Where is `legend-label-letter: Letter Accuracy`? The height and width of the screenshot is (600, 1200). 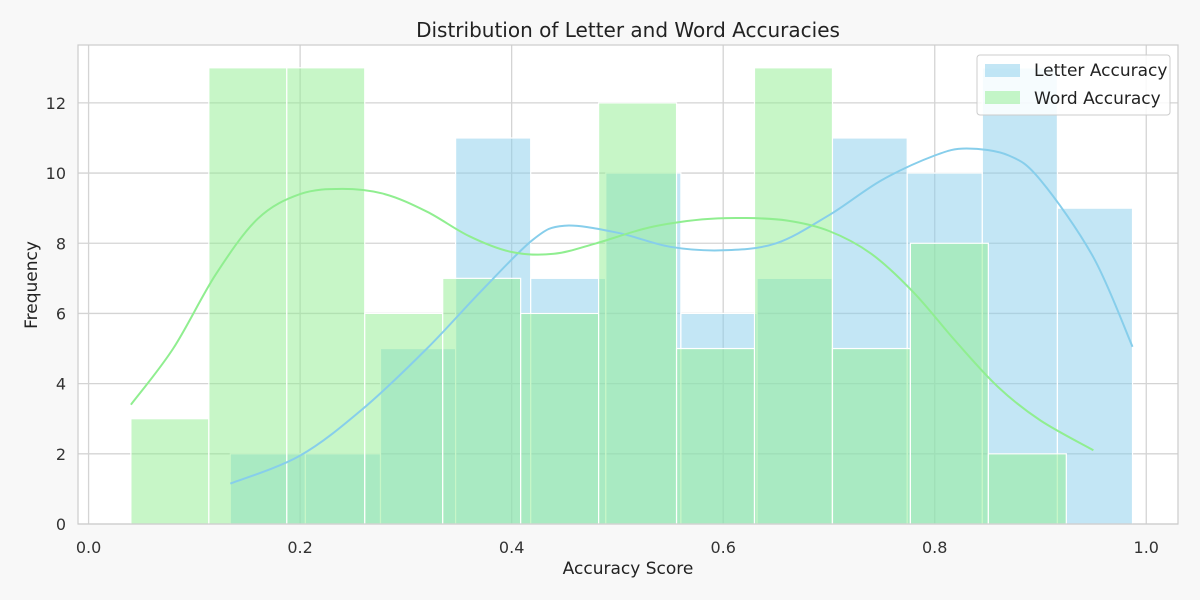 legend-label-letter: Letter Accuracy is located at coordinates (1100, 71).